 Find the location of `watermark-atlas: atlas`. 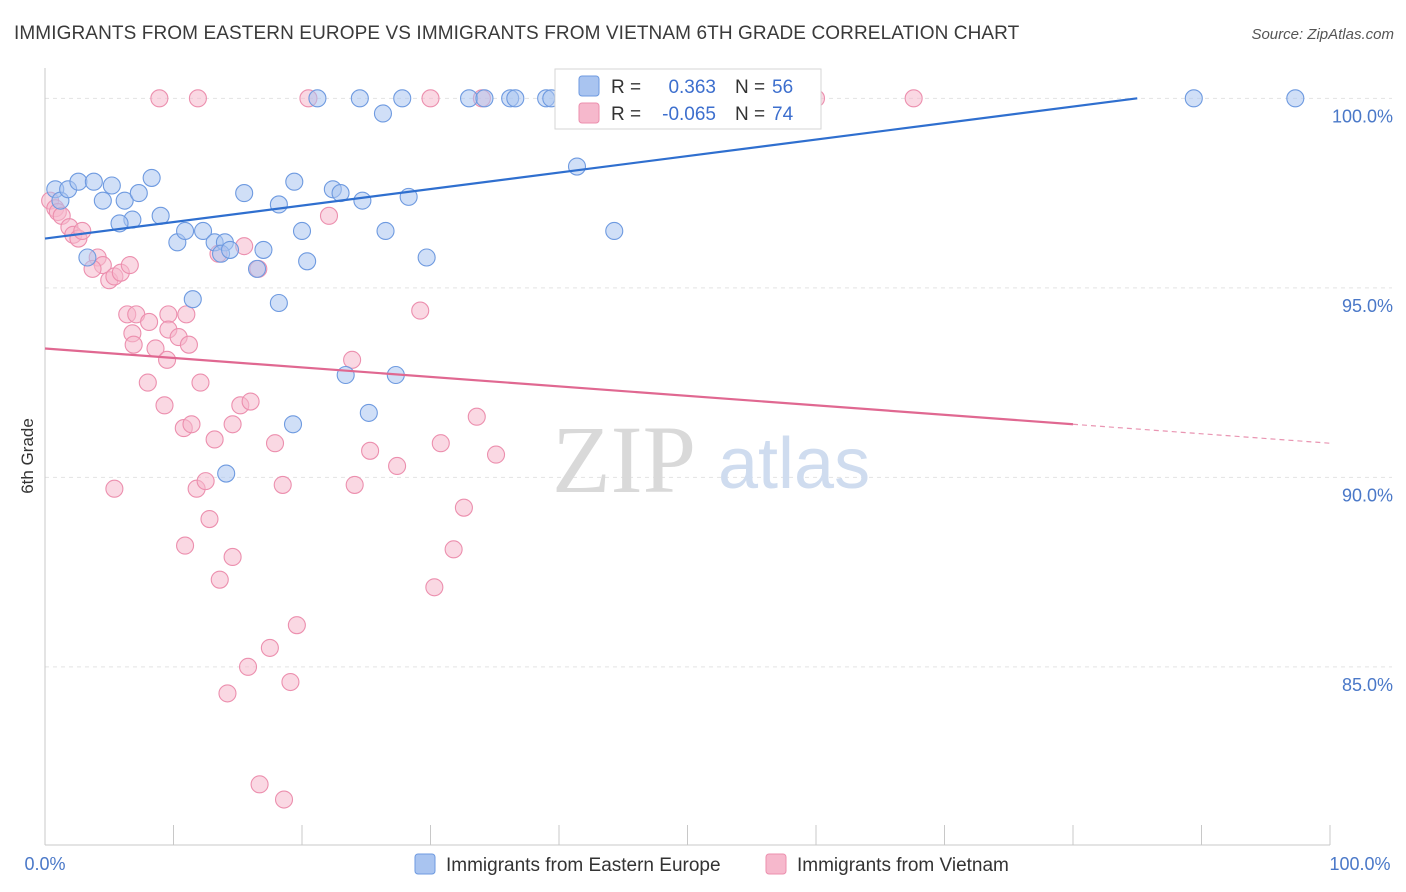

watermark-atlas: atlas is located at coordinates (794, 464).